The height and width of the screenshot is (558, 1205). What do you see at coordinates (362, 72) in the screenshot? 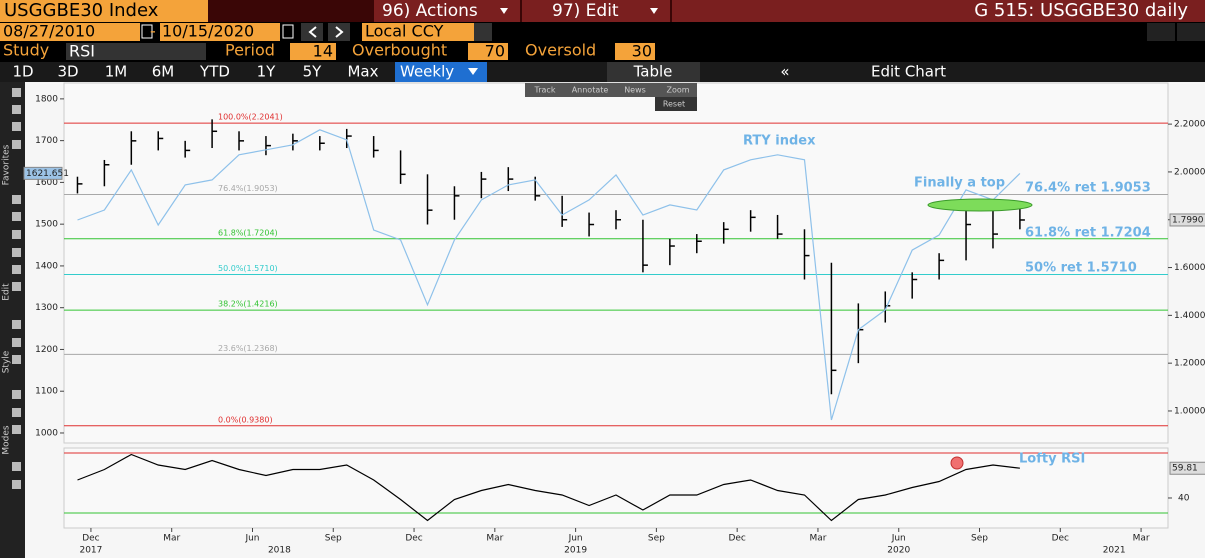
I see `range-button: Max` at bounding box center [362, 72].